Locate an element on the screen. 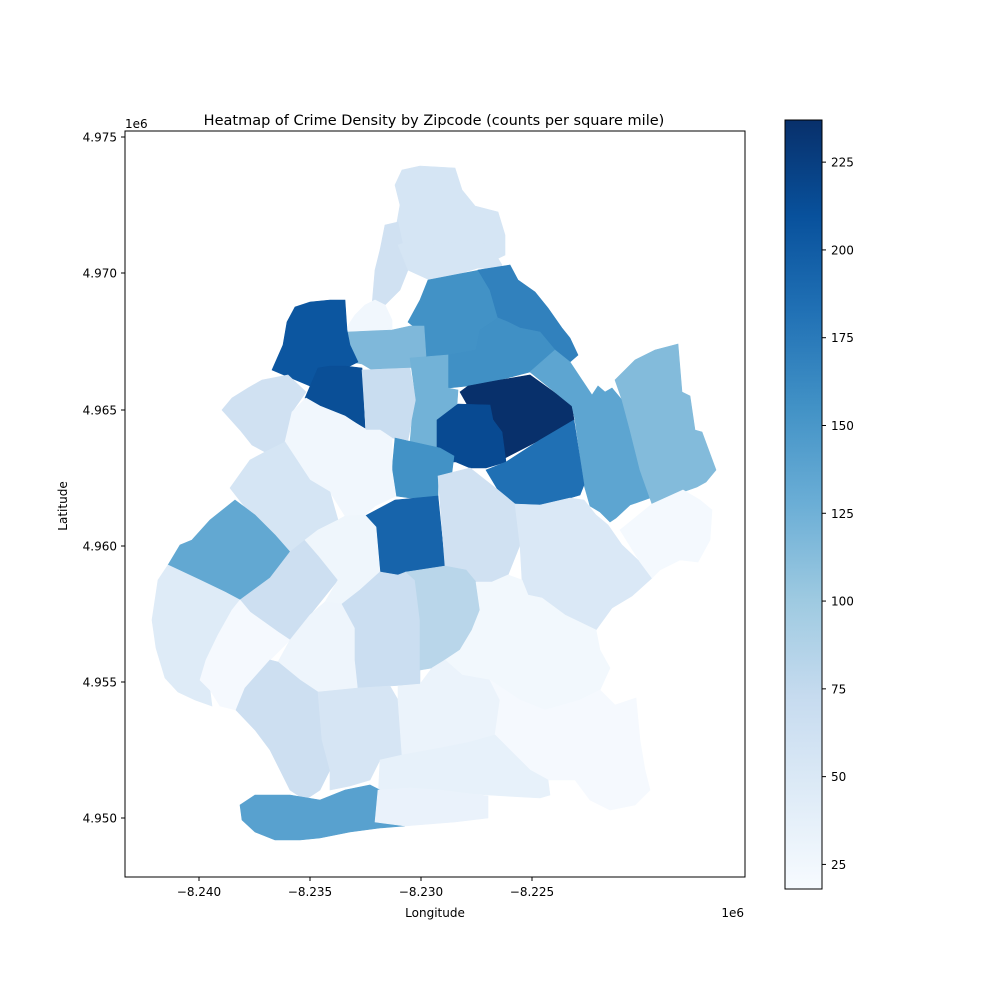 The image size is (1000, 1000). colorbar-tick-label: 175 is located at coordinates (842, 338).